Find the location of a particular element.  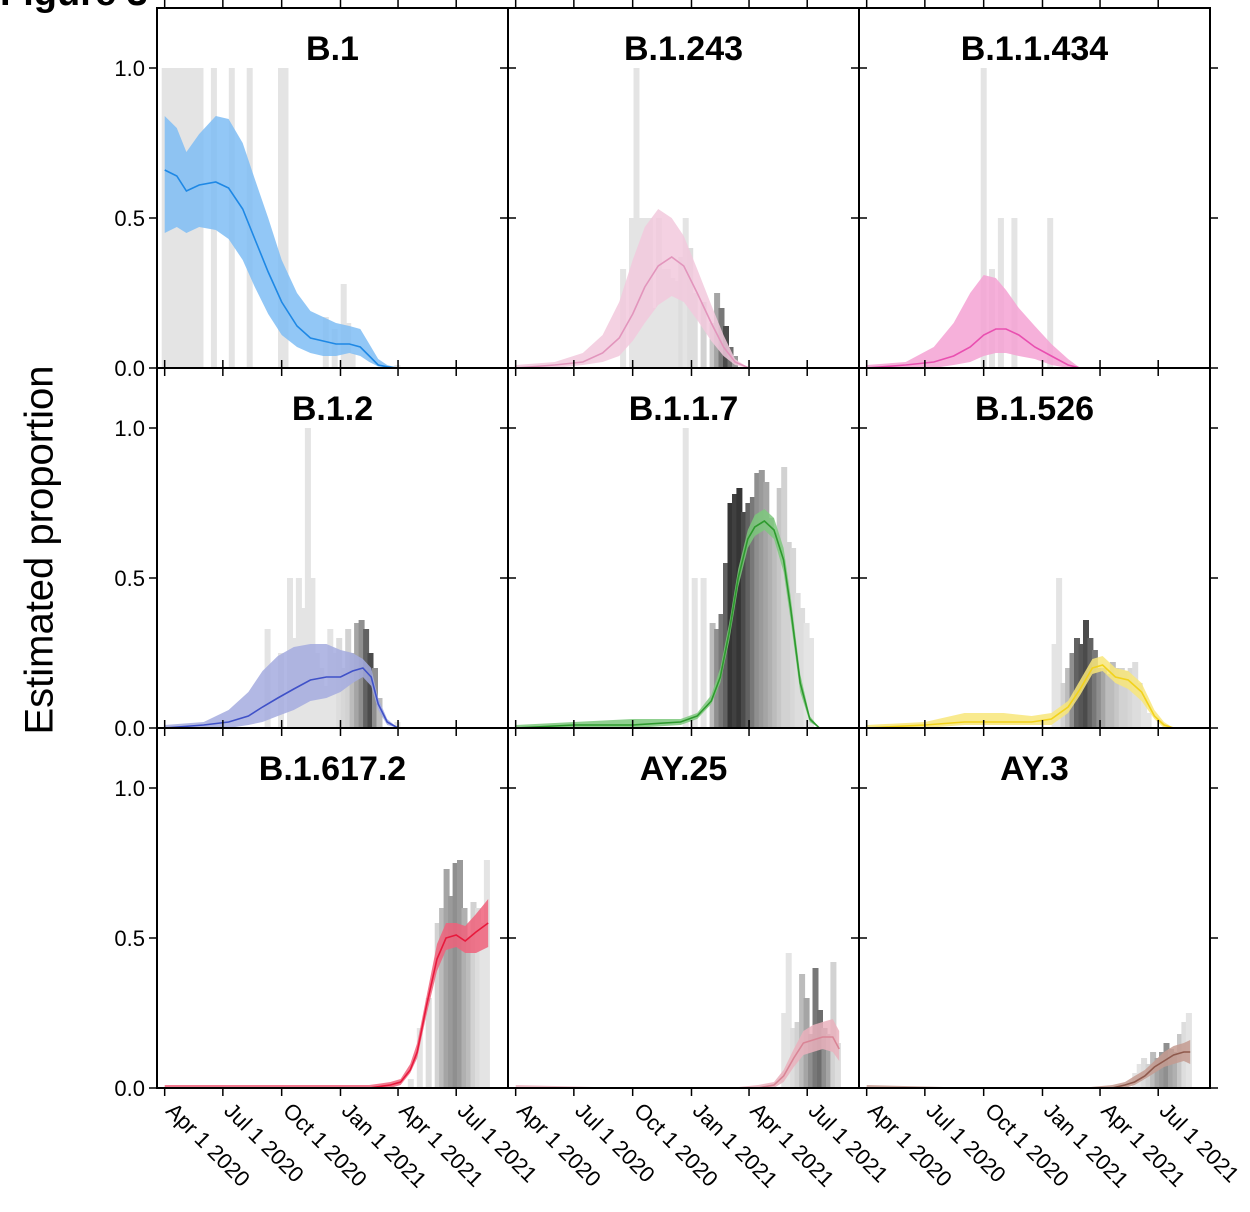

panel-b-1: 0.0 0.5 1.0 B.1 is located at coordinates (315, 190).